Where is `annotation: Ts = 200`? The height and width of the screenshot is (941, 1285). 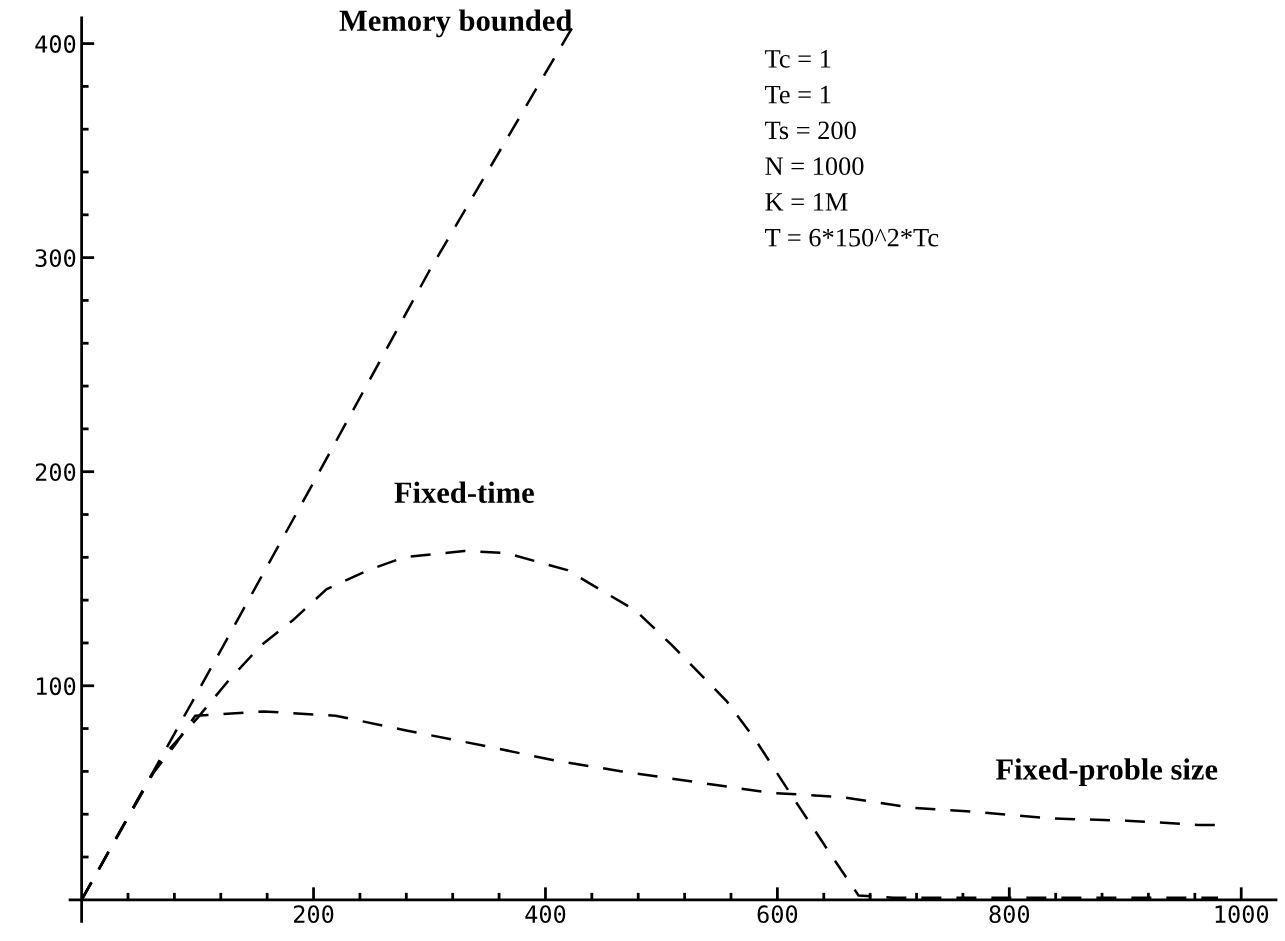
annotation: Ts = 200 is located at coordinates (810, 130).